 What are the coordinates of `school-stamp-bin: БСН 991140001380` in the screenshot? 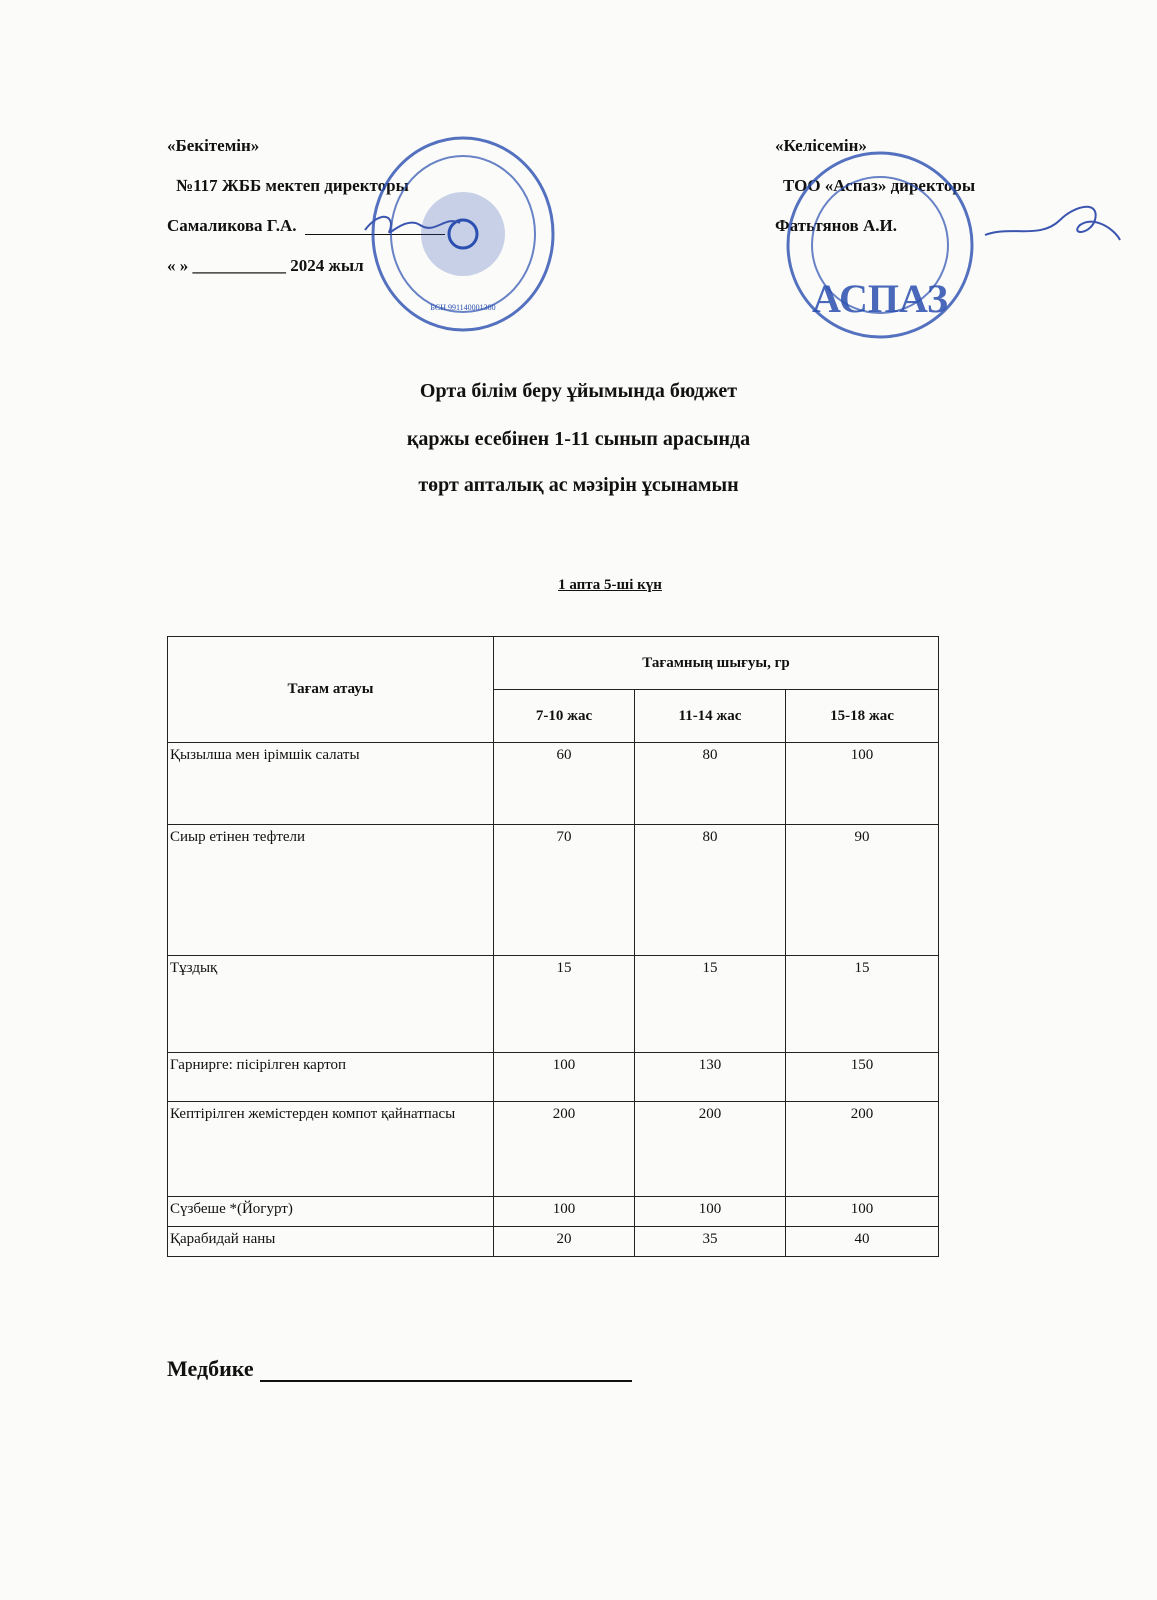 It's located at (462, 307).